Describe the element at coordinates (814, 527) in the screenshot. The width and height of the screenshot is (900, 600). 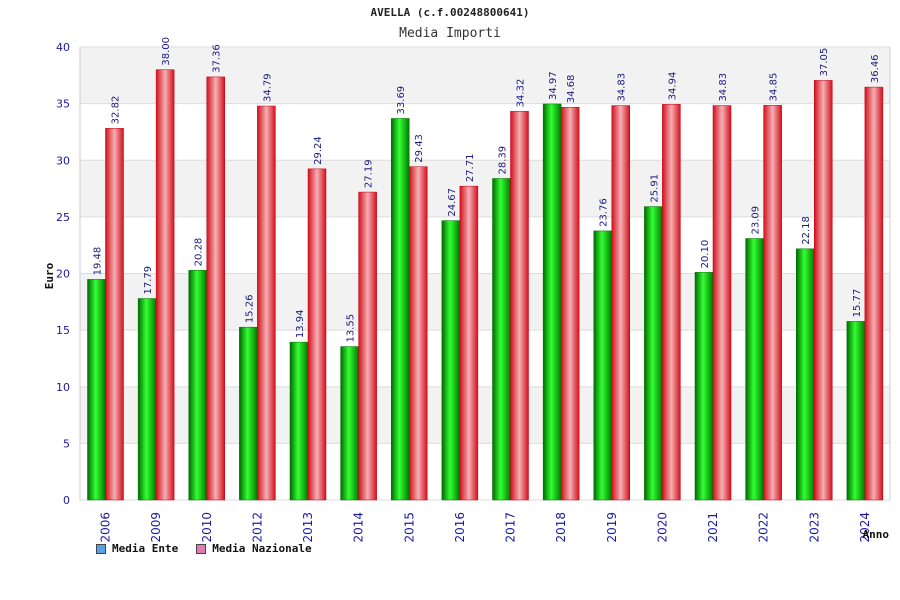
I see `x-tick-label: 2023` at that location.